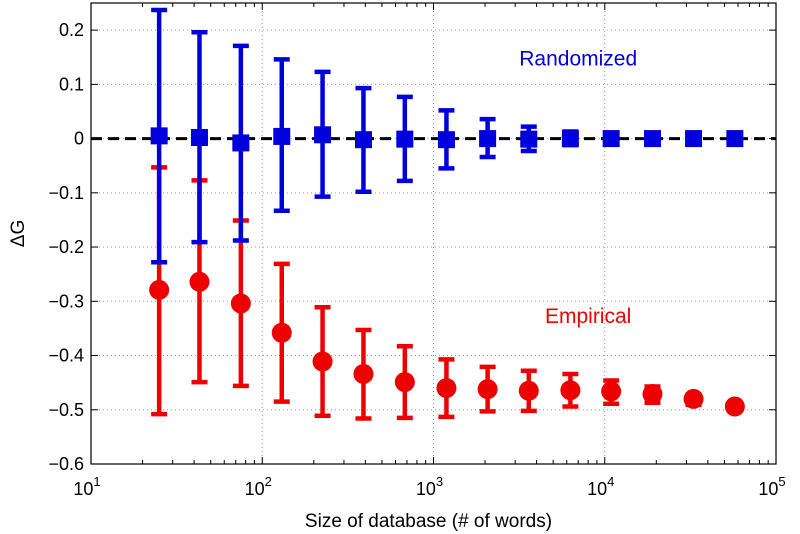 Image resolution: width=800 pixels, height=534 pixels. What do you see at coordinates (428, 521) in the screenshot?
I see `x-axis-title: Size of database (# of words)` at bounding box center [428, 521].